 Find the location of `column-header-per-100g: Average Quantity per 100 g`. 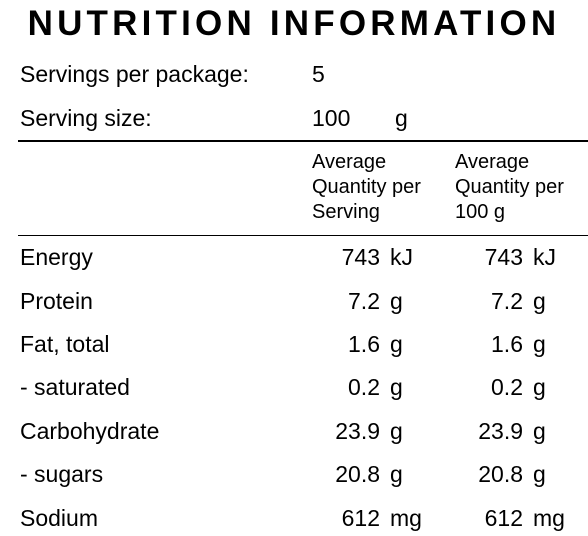

column-header-per-100g: Average Quantity per 100 g is located at coordinates (509, 187).